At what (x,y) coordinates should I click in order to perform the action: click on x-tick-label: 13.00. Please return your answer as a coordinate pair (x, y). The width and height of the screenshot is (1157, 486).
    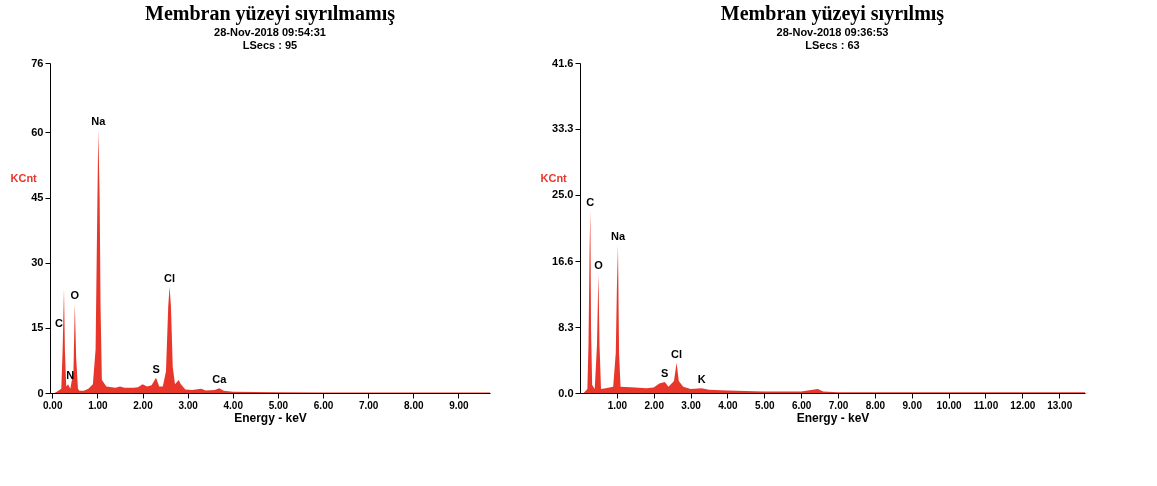
    Looking at the image, I should click on (1060, 405).